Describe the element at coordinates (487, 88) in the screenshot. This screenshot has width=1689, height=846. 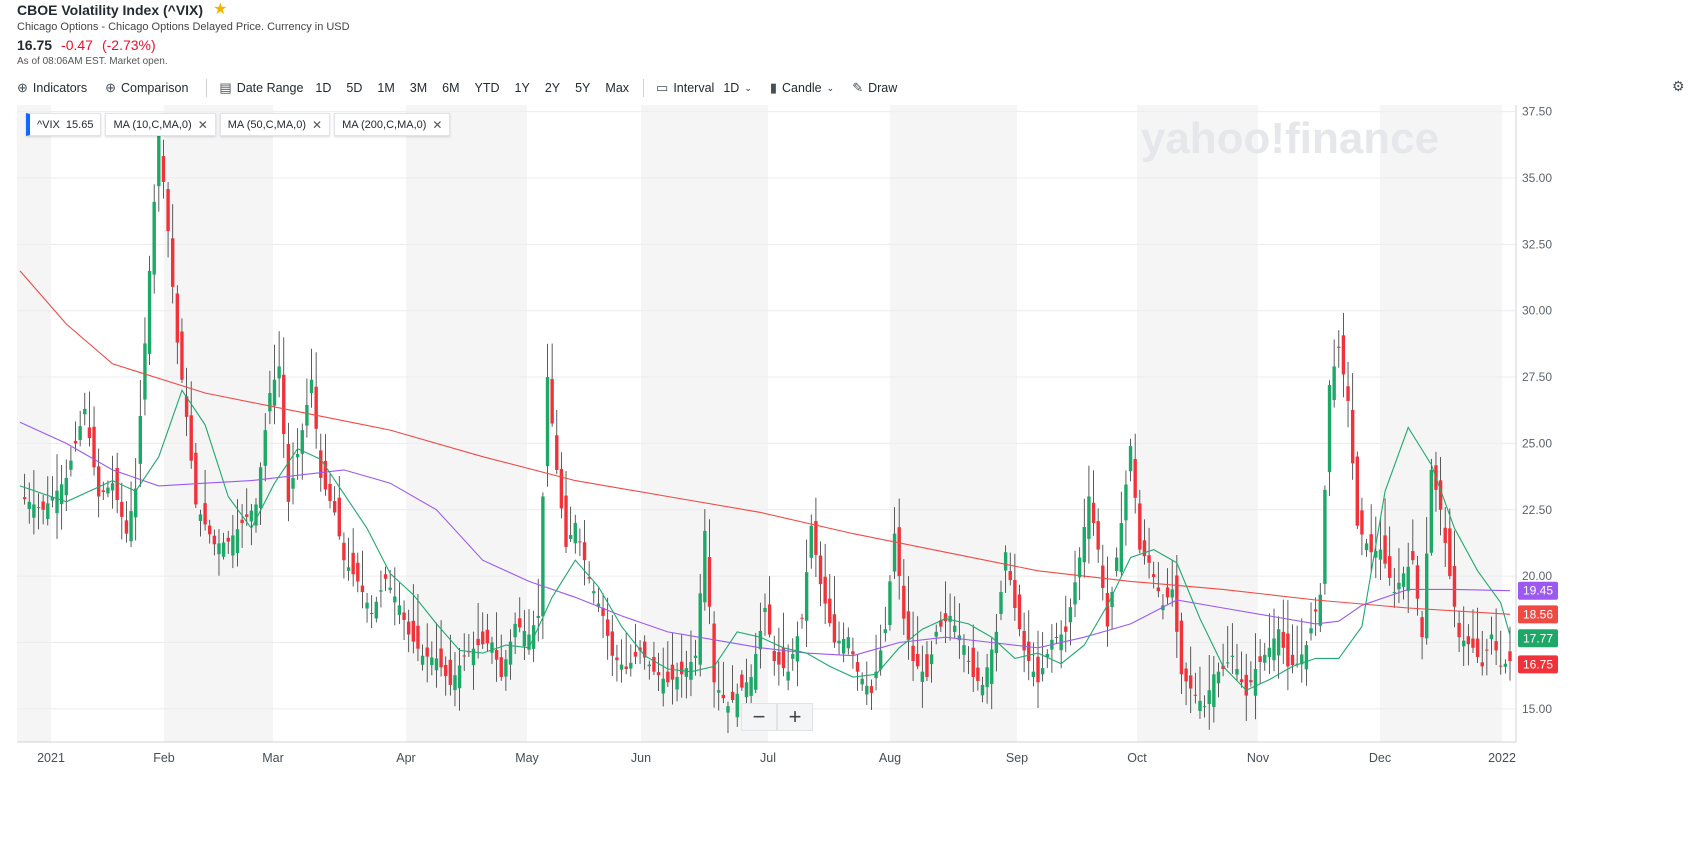
I see `range-ytd-button: YTD` at that location.